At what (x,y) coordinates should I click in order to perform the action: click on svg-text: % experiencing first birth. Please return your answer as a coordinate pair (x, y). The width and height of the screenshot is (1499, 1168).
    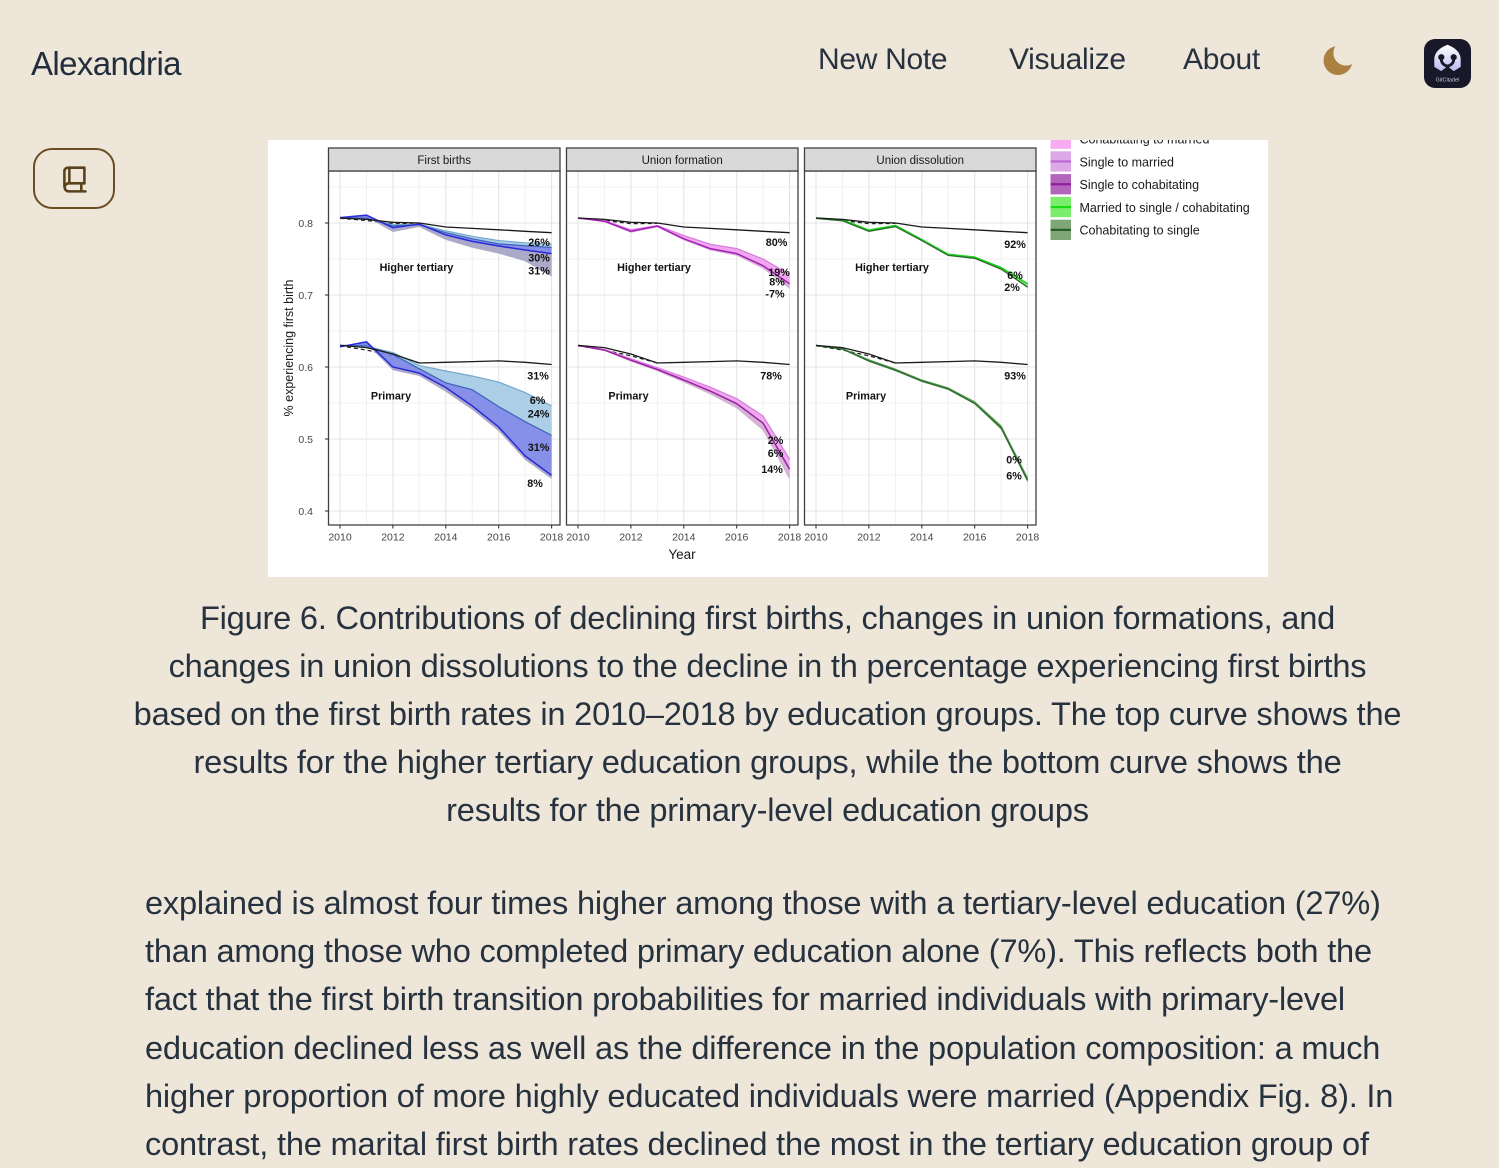
    Looking at the image, I should click on (289, 348).